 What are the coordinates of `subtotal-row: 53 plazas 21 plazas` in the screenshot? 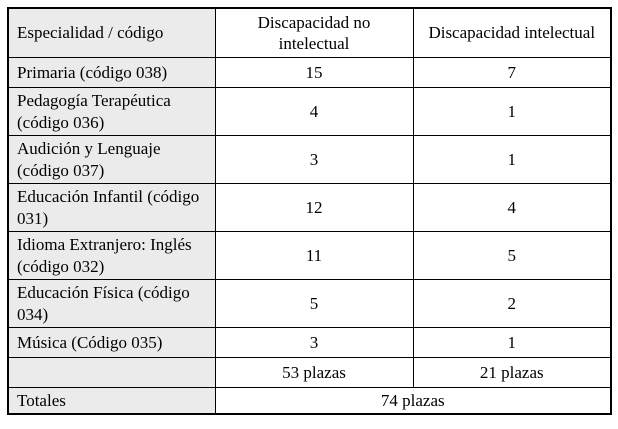 It's located at (309, 372).